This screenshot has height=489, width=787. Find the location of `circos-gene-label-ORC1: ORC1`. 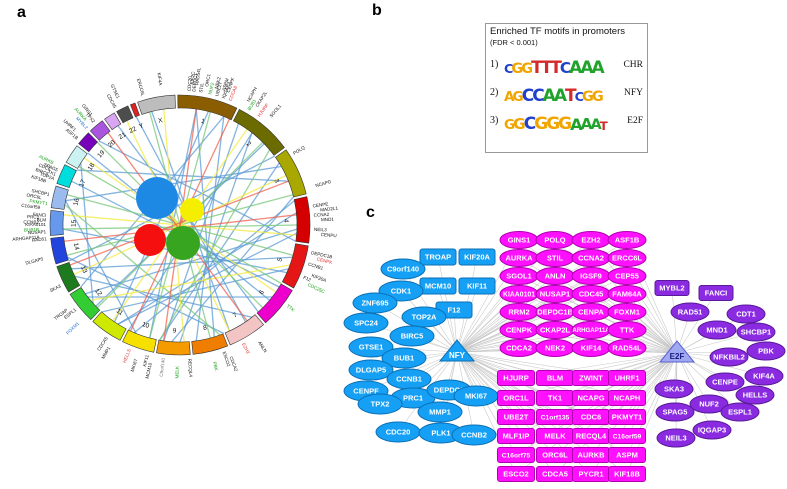

circos-gene-label-ORC1: ORC1 is located at coordinates (207, 80).